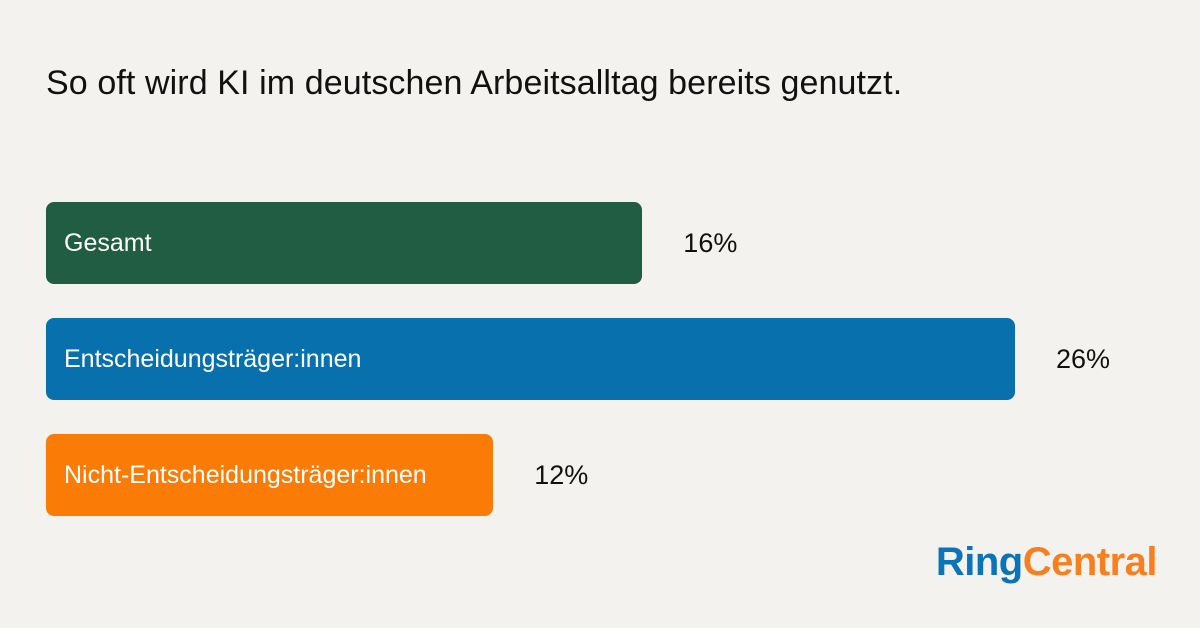 This screenshot has width=1200, height=628. Describe the element at coordinates (561, 475) in the screenshot. I see `bar-value-label: 12%` at that location.